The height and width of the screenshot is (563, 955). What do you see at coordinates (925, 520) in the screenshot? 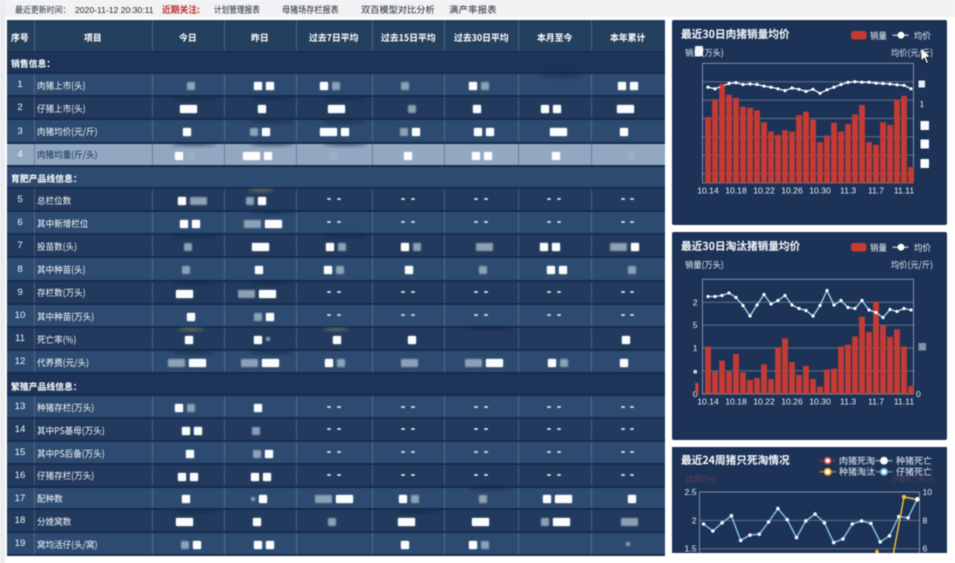
I see `svg-text: 8` at bounding box center [925, 520].